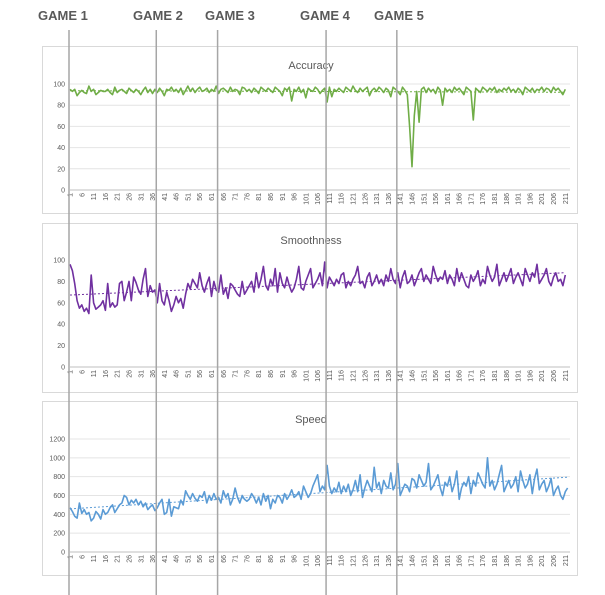  I want to click on speed-xtick-label: 151, so click(424, 561).